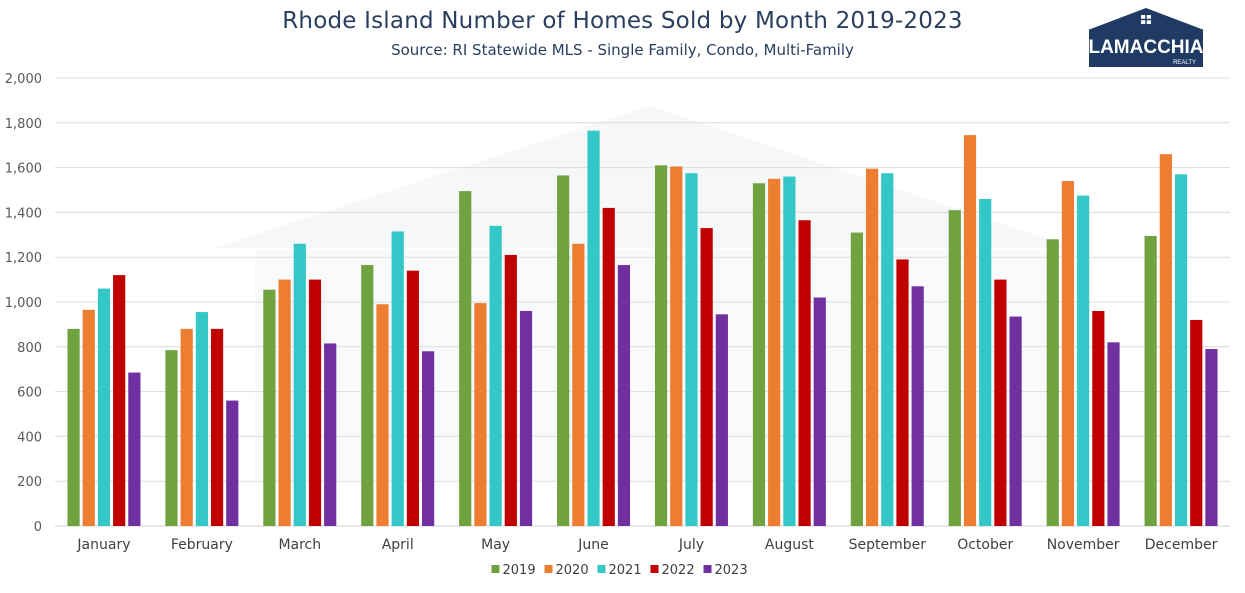 This screenshot has height=593, width=1245. I want to click on legend-label-2021: 2021, so click(625, 570).